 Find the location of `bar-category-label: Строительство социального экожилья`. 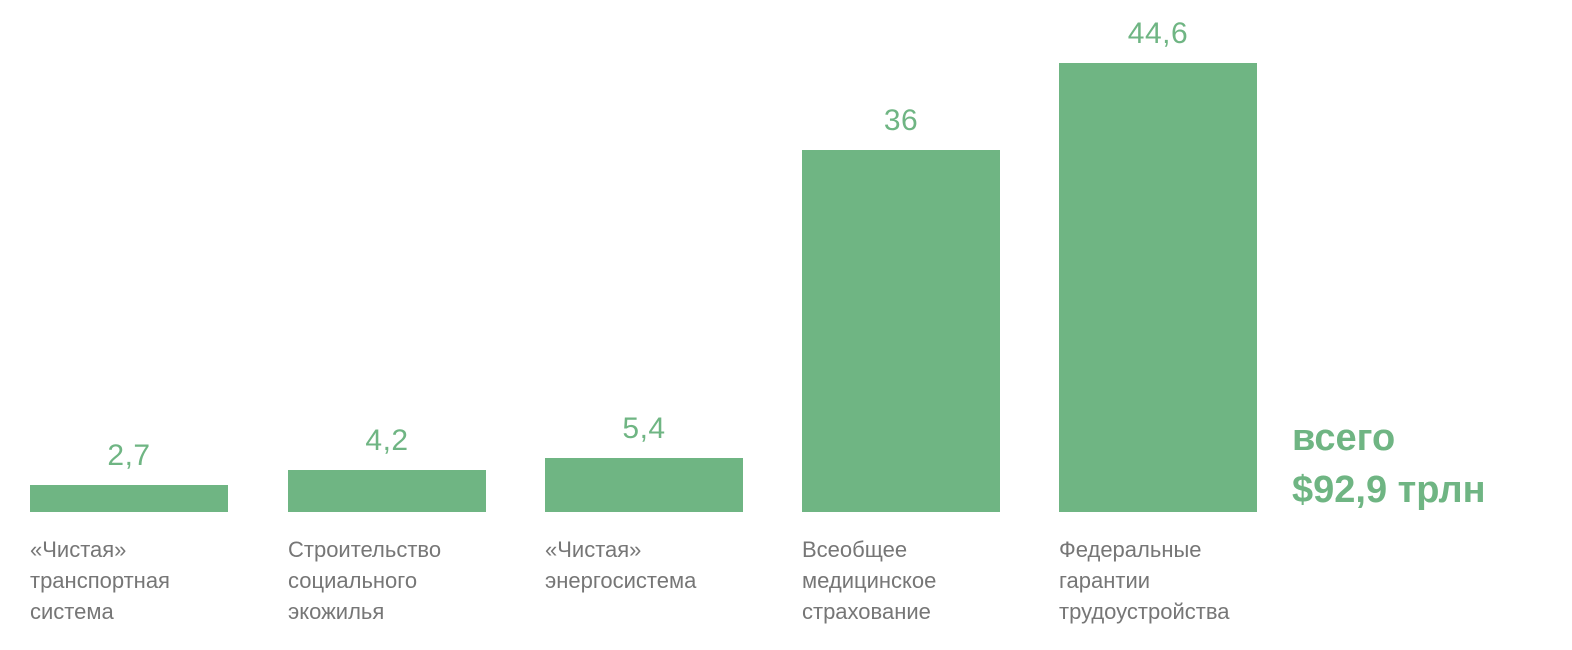

bar-category-label: Строительство социального экожилья is located at coordinates (365, 580).